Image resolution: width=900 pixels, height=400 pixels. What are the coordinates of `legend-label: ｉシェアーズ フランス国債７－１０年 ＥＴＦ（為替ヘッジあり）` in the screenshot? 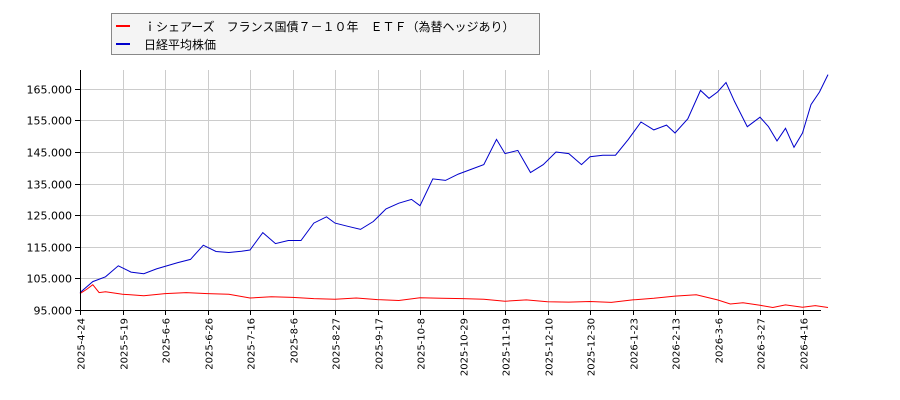 It's located at (329, 26).